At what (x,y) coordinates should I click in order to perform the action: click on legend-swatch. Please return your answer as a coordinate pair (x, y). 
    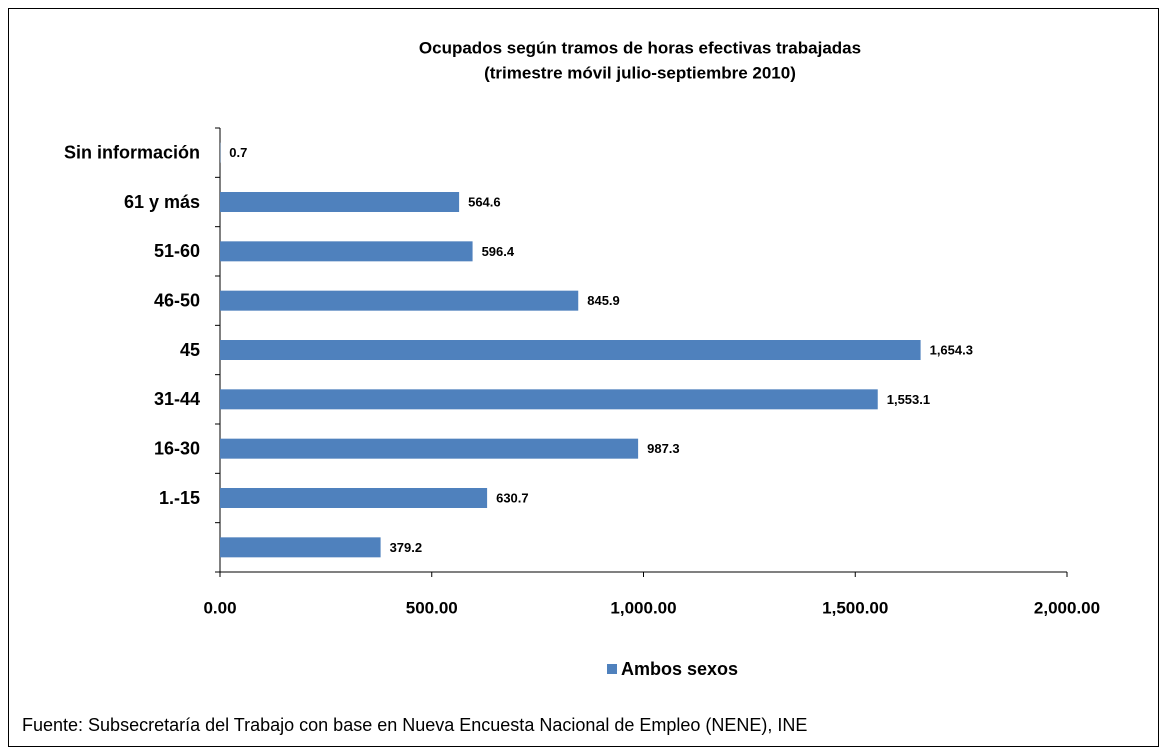
    Looking at the image, I should click on (612, 669).